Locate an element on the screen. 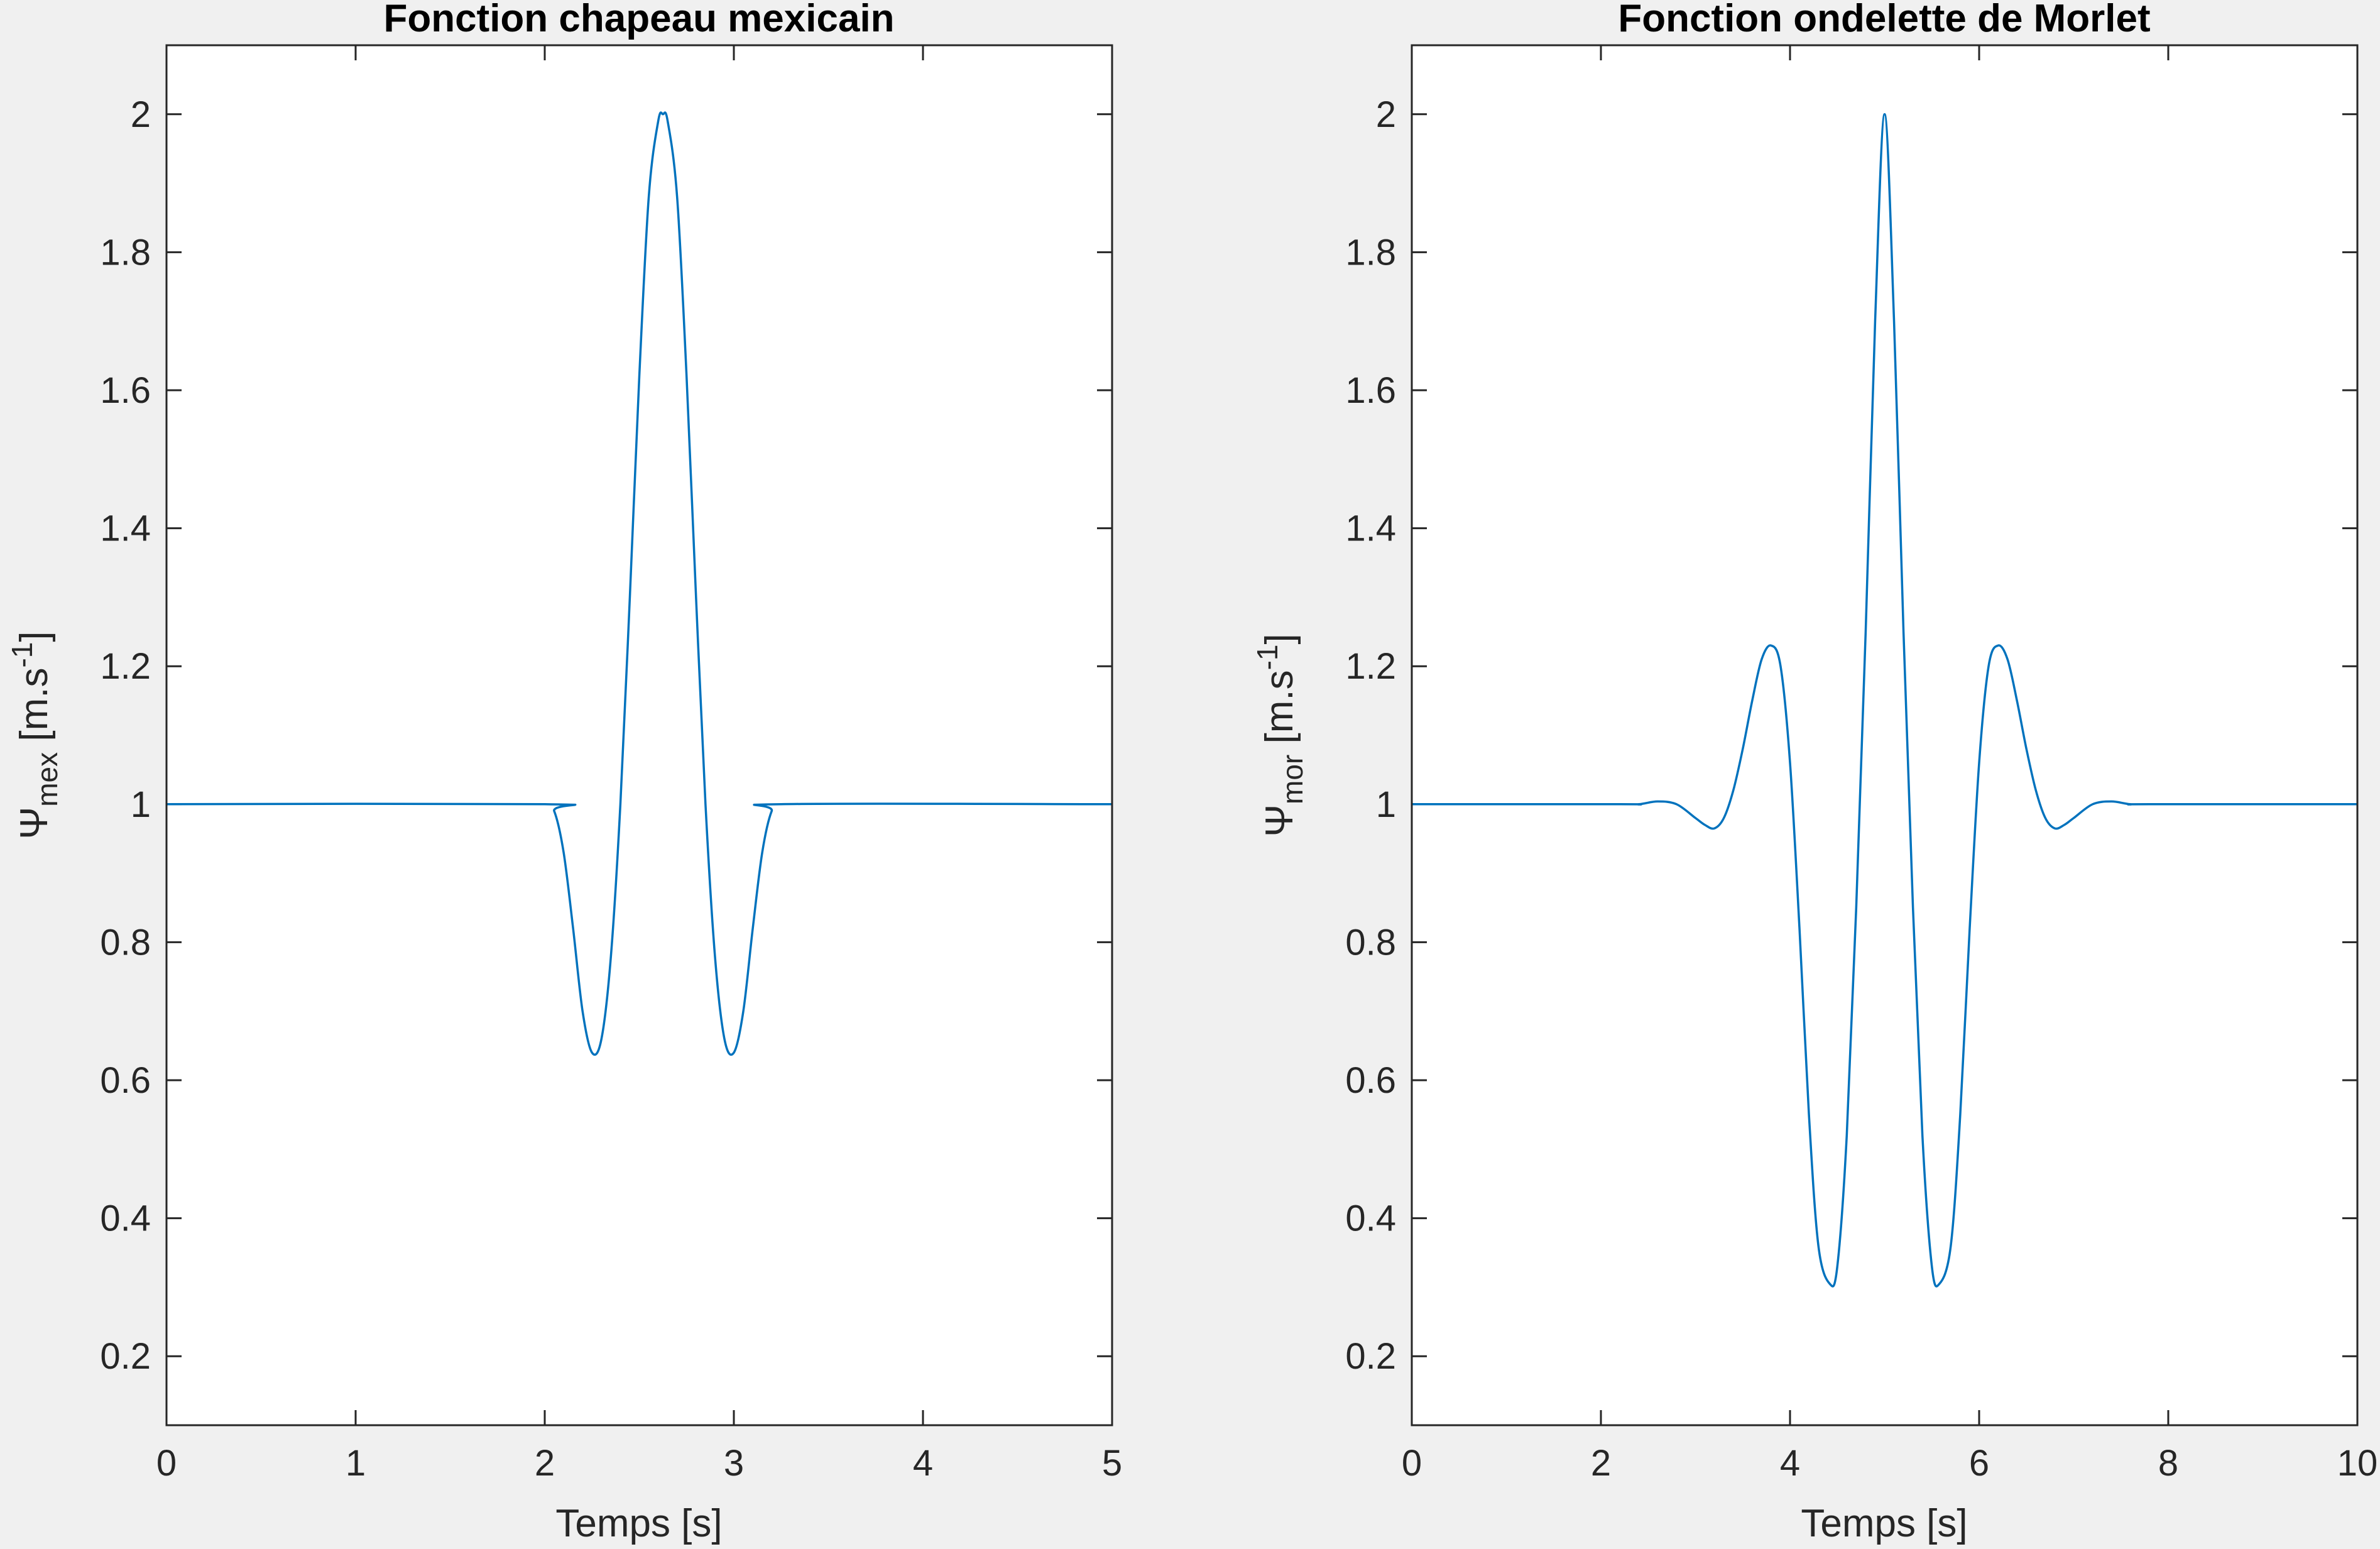 The image size is (2380, 1549). y-label-subscript: mor is located at coordinates (1292, 779).